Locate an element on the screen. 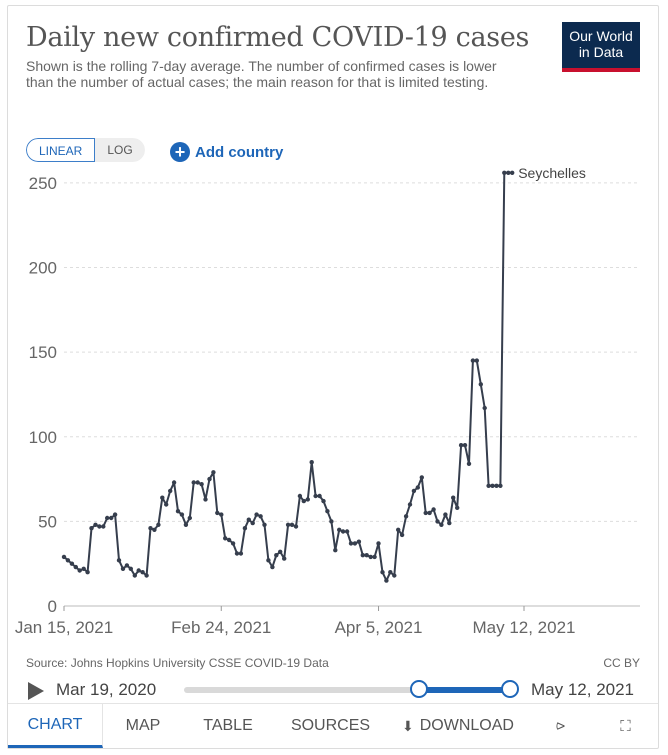 This screenshot has width=668, height=755. timeline-start-handle is located at coordinates (419, 689).